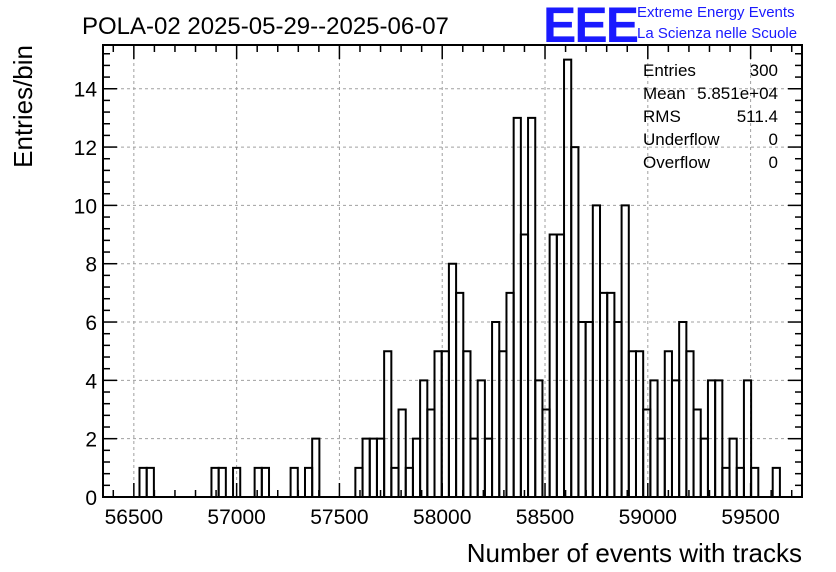  I want to click on y-tick-label-5: 10, so click(85, 206).